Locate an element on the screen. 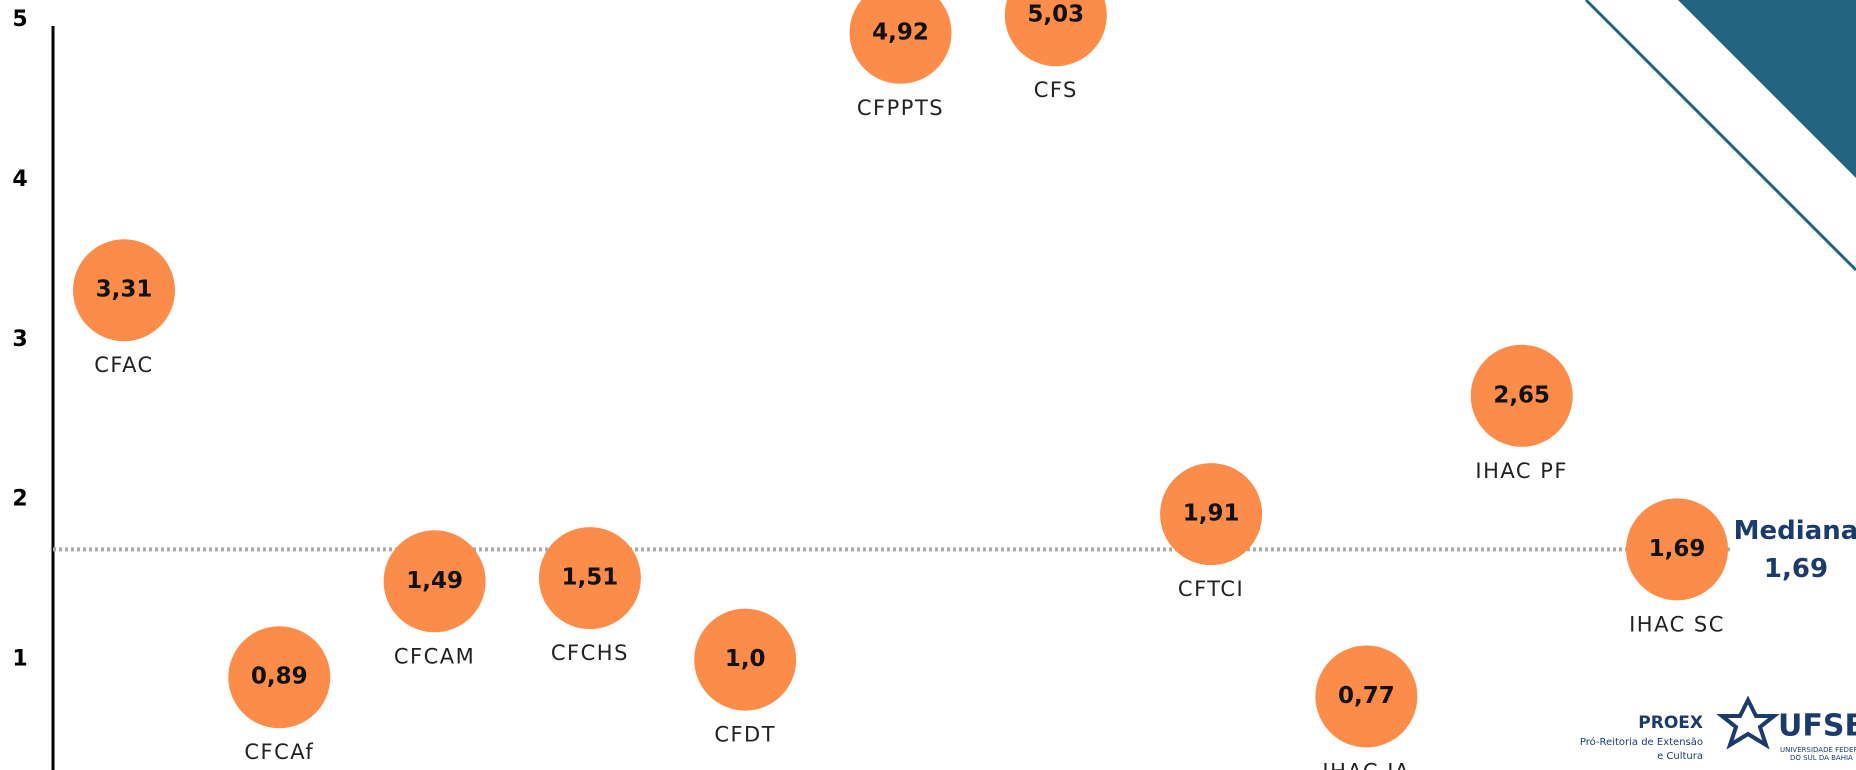 The image size is (1856, 770). category-label: IHAC JA is located at coordinates (1366, 764).